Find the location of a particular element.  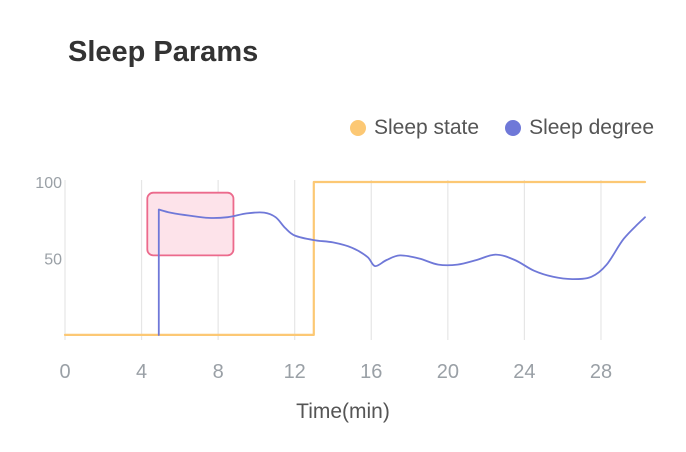

x-tick-label-24: 24 is located at coordinates (524, 372).